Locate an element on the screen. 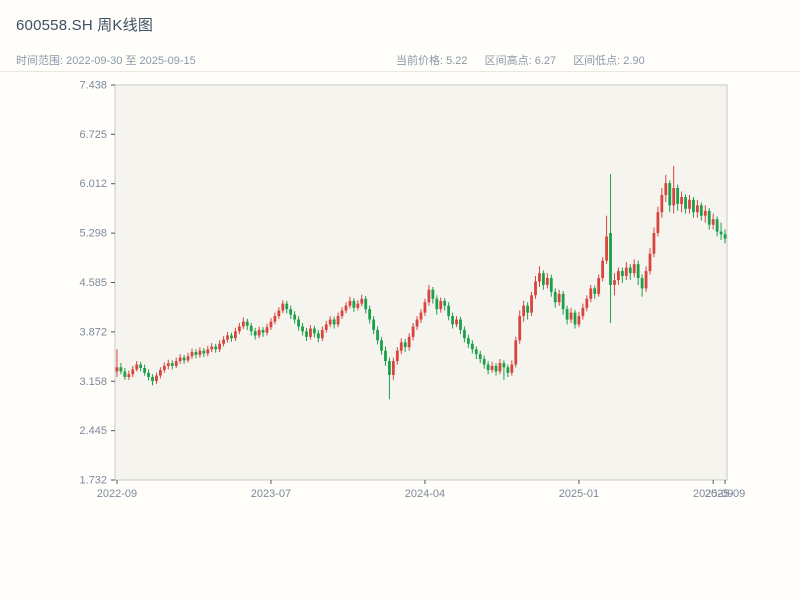  svg-text: 6.012 is located at coordinates (93, 184).